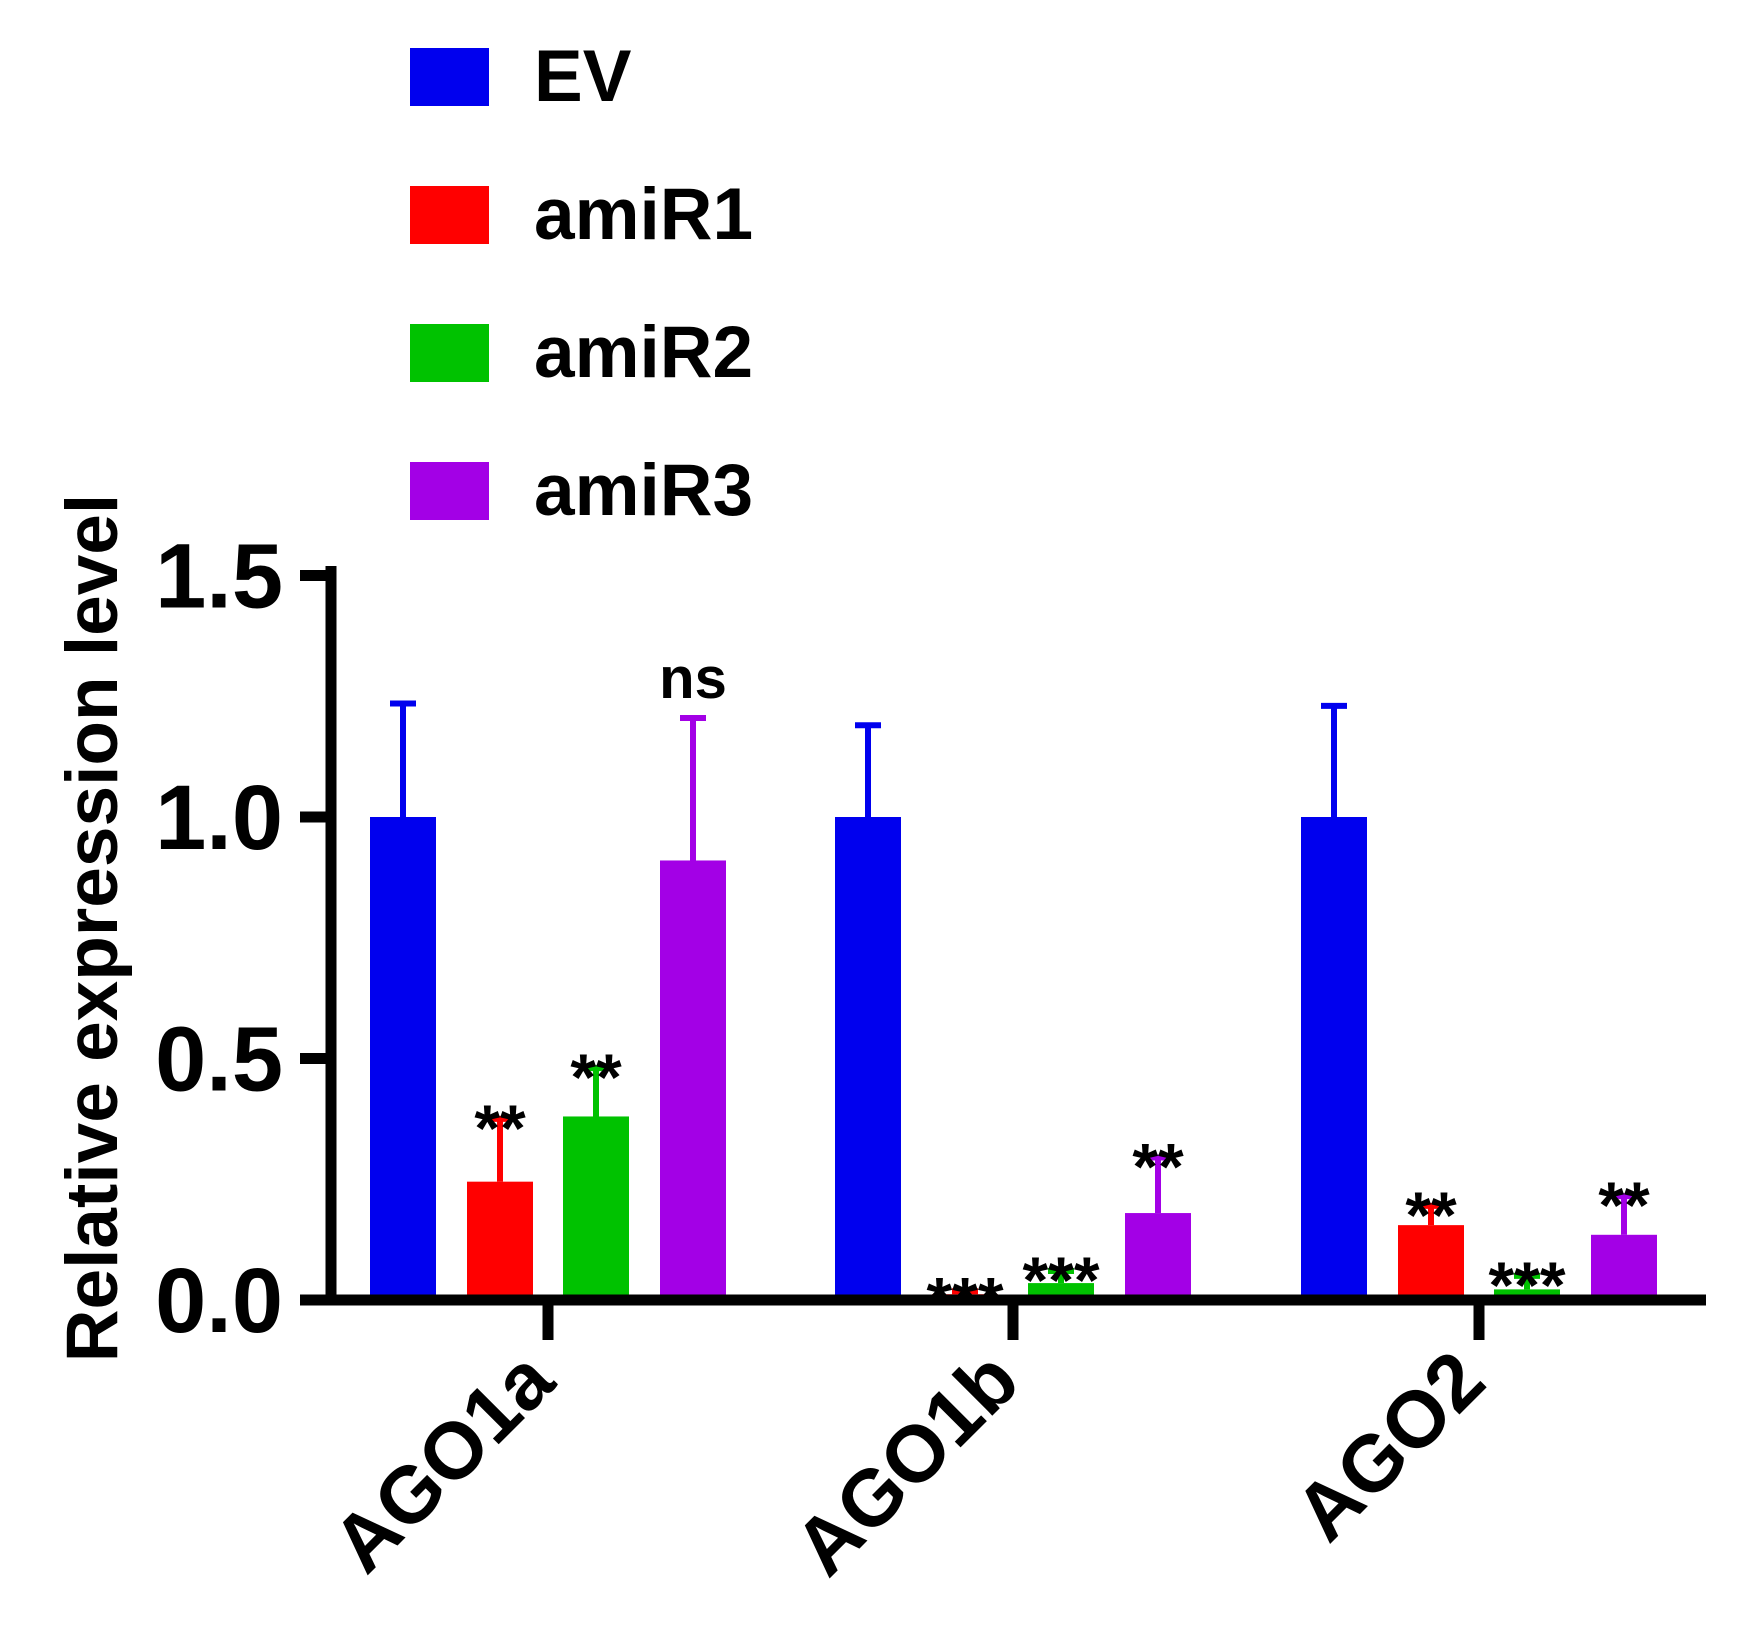 This screenshot has height=1633, width=1739. Describe the element at coordinates (92, 928) in the screenshot. I see `y-axis-label: Relative expression level` at that location.